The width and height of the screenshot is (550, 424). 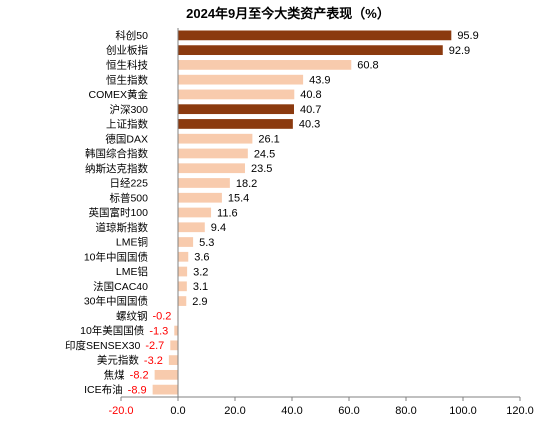 What do you see at coordinates (367, 66) in the screenshot?
I see `value-label: 60.8` at bounding box center [367, 66].